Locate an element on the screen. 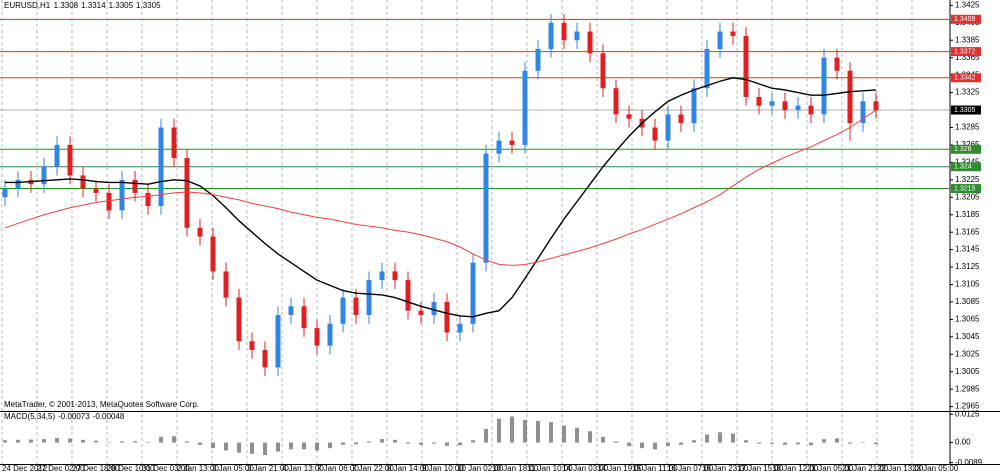 Image resolution: width=1000 pixels, height=474 pixels. x-tick-label: 27 Dec 02:00 is located at coordinates (61, 468).